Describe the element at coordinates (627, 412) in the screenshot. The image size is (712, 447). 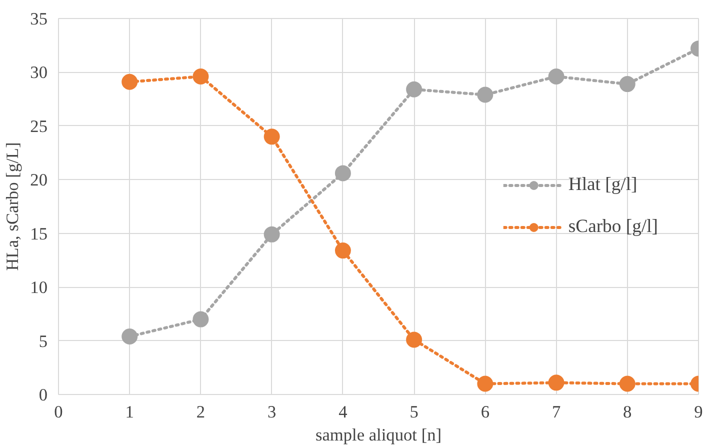
I see `x-tick-label: 8` at that location.